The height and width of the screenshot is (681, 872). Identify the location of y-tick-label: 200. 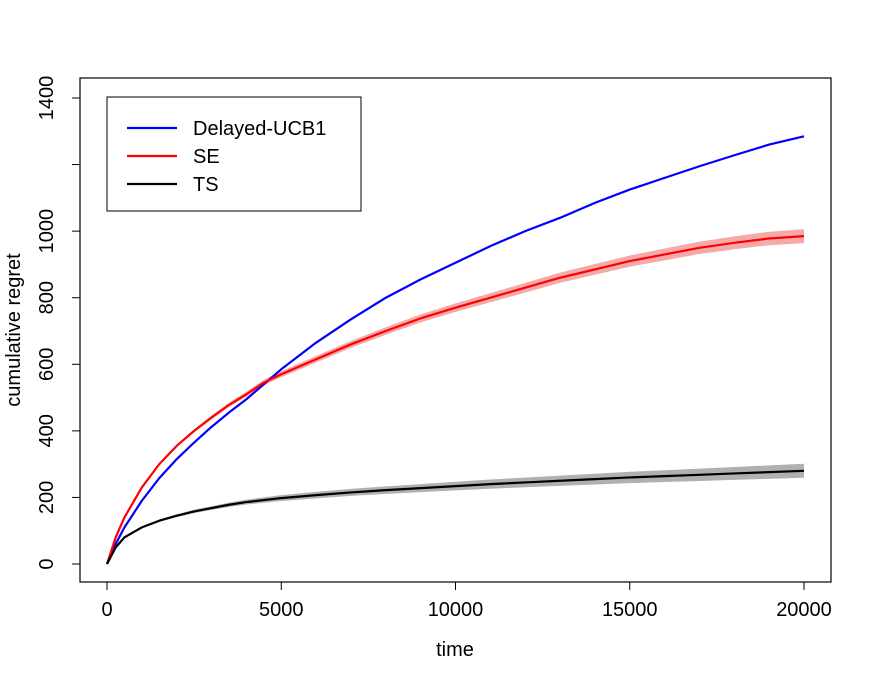
(47, 497).